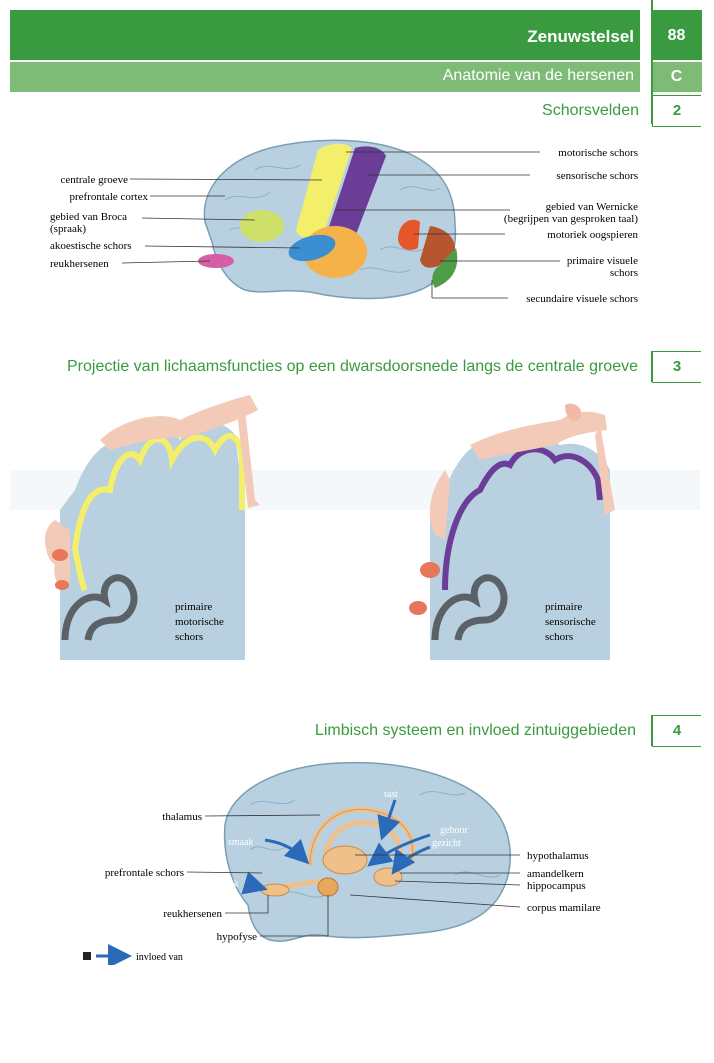 Image resolution: width=714 pixels, height=1063 pixels. What do you see at coordinates (556, 886) in the screenshot?
I see `label-hippocampus: hippocampus` at bounding box center [556, 886].